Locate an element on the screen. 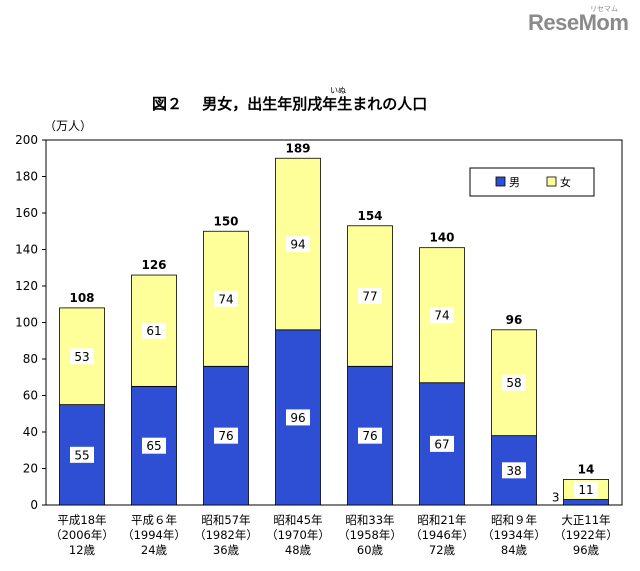 The height and width of the screenshot is (571, 640). data-label-male-6: 38 is located at coordinates (513, 471).